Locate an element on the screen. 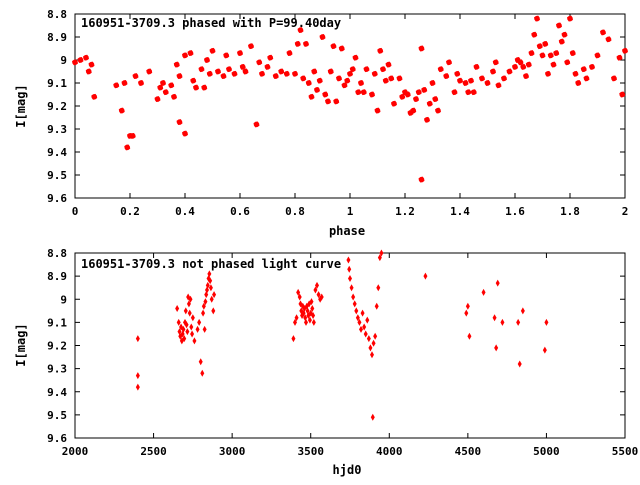  x-tick-label: 1.2 is located at coordinates (405, 211).